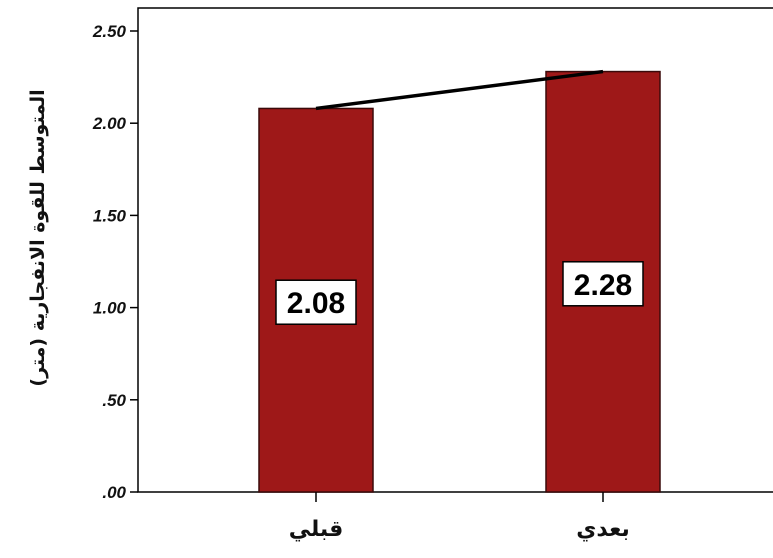 The height and width of the screenshot is (558, 773). Describe the element at coordinates (603, 529) in the screenshot. I see `x-category-label: بعدي` at that location.